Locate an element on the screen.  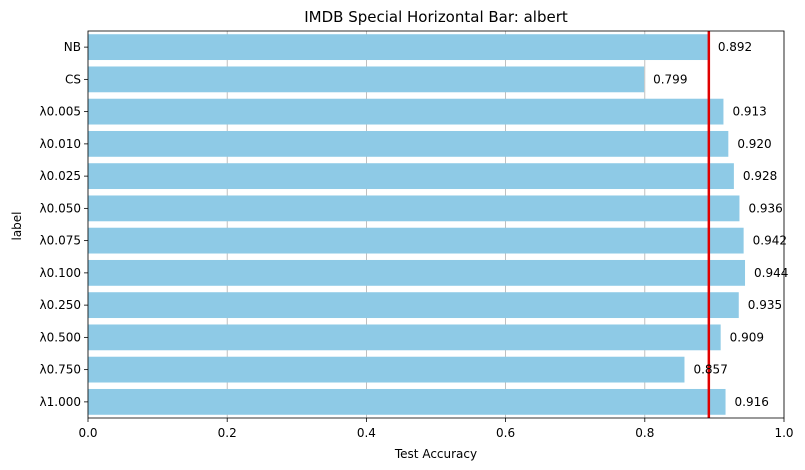
y-tick-label: λ0.005 is located at coordinates (60, 112).